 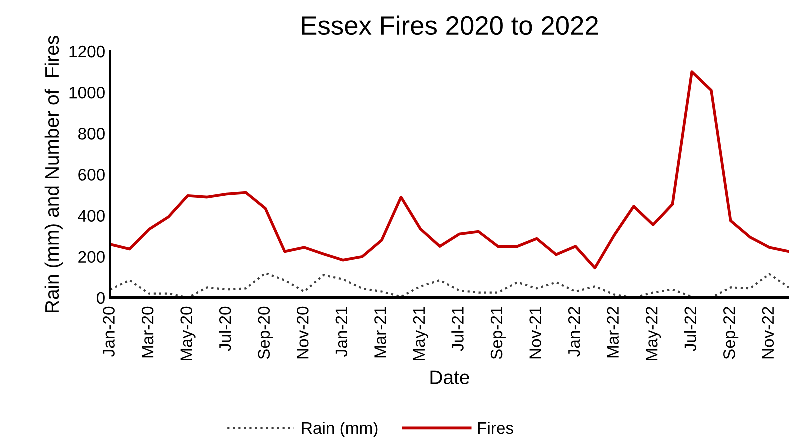 I want to click on x-tick-label: Mar-21, so click(x=380, y=332).